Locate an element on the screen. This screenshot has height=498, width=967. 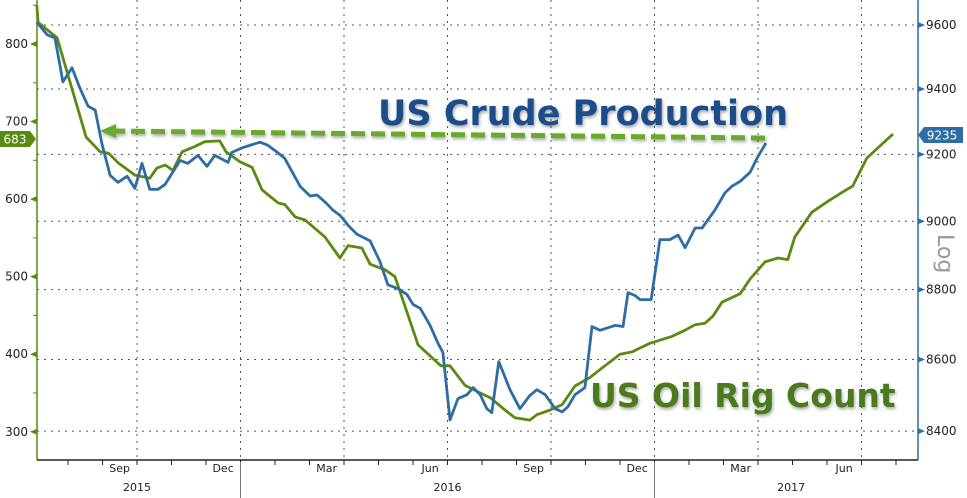
dashed-arrow is located at coordinates (433, 132).